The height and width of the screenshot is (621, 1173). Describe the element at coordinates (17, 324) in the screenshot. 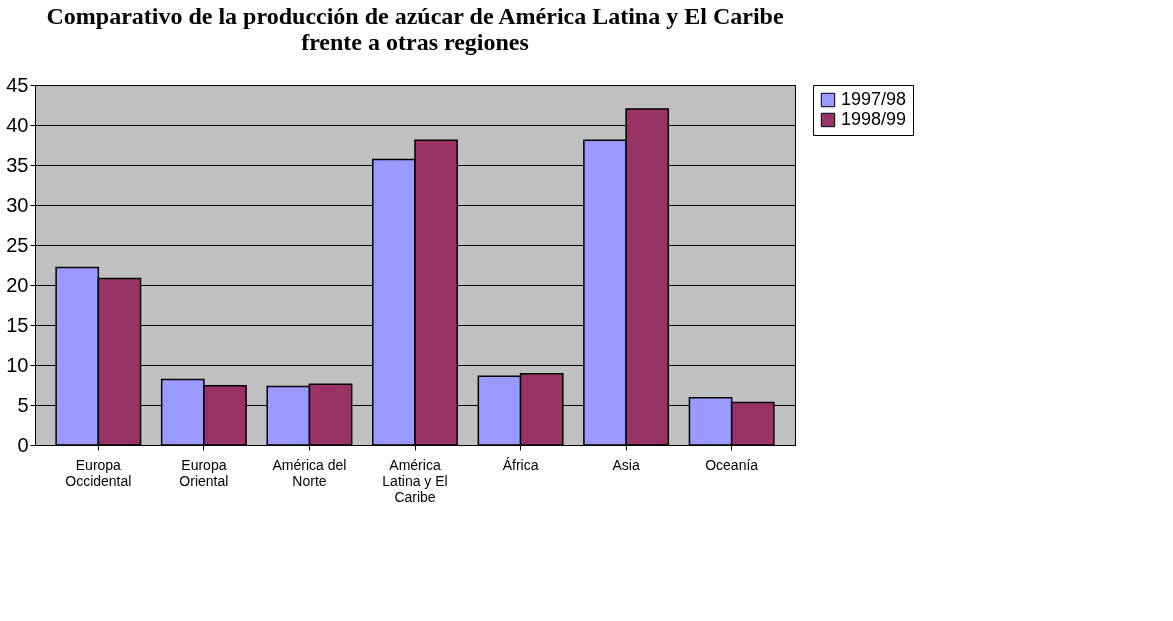

I see `y-tick-label: 15` at that location.